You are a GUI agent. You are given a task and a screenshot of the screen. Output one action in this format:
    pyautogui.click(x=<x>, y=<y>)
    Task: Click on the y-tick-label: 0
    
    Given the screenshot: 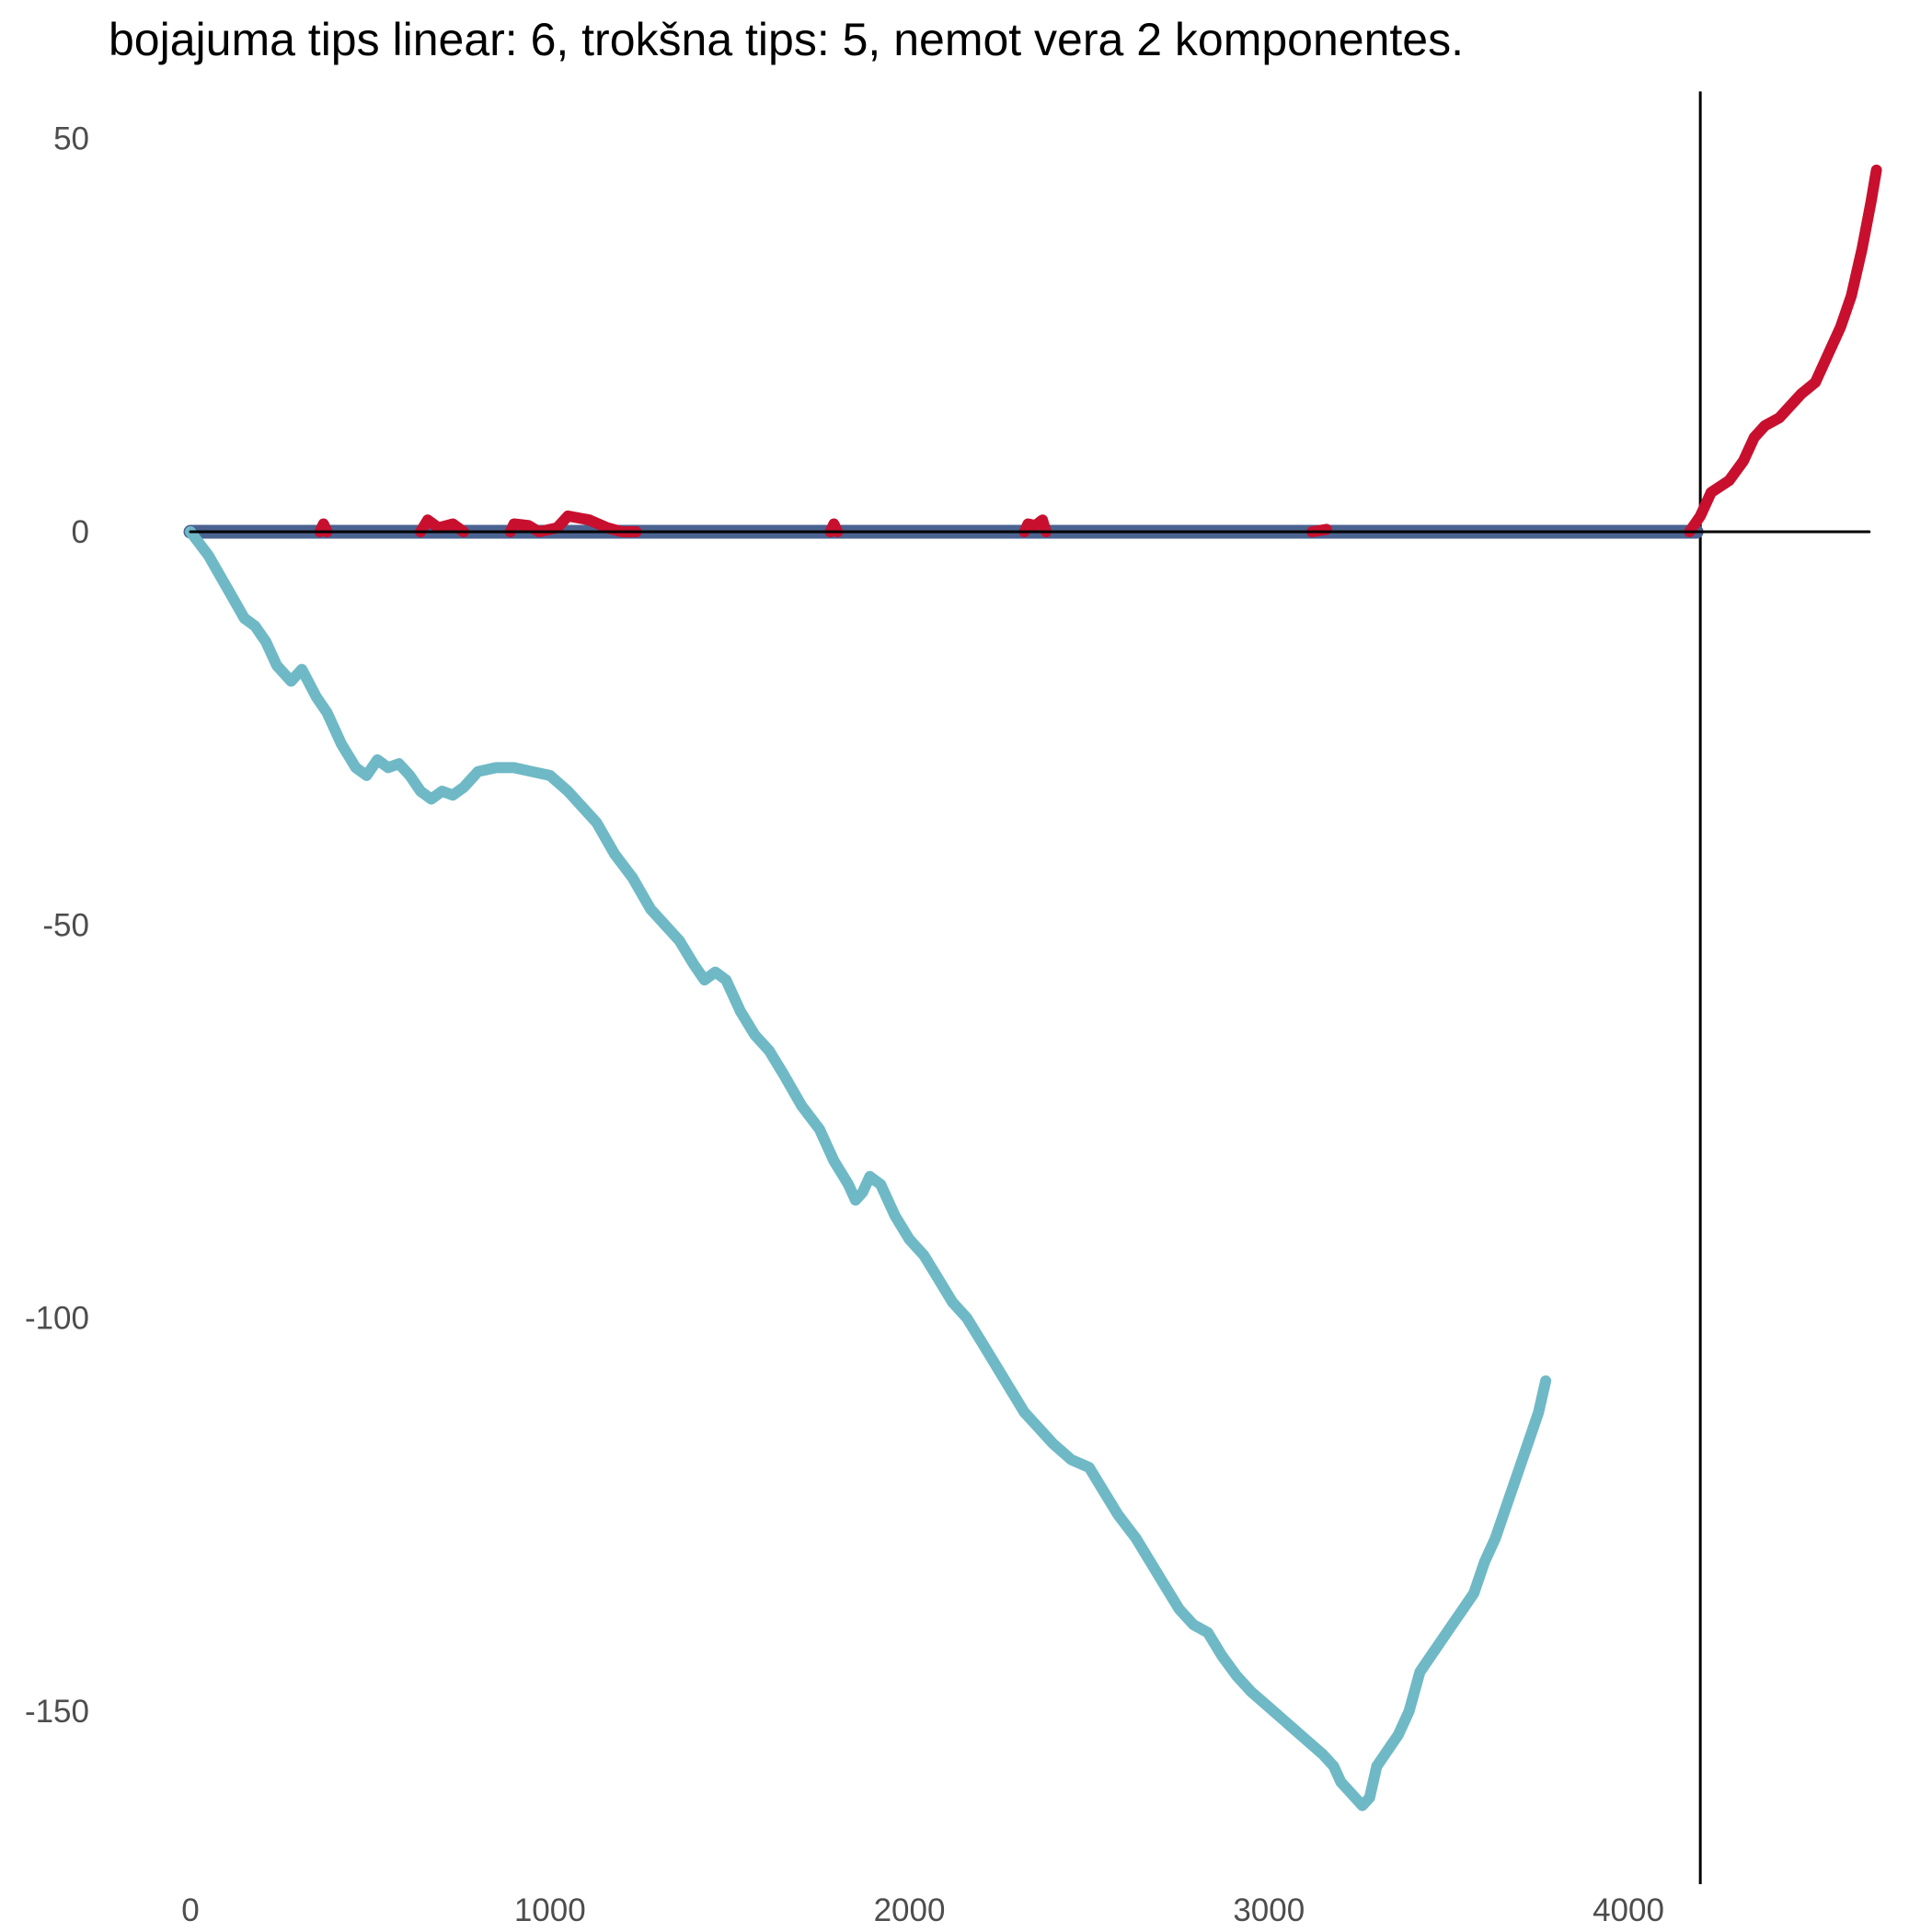 What is the action you would take?
    pyautogui.click(x=80, y=532)
    